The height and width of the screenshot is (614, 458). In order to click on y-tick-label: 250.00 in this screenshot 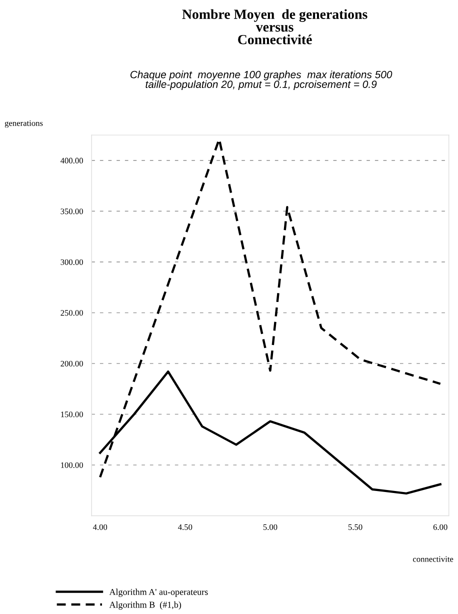, I will do `click(71, 313)`.